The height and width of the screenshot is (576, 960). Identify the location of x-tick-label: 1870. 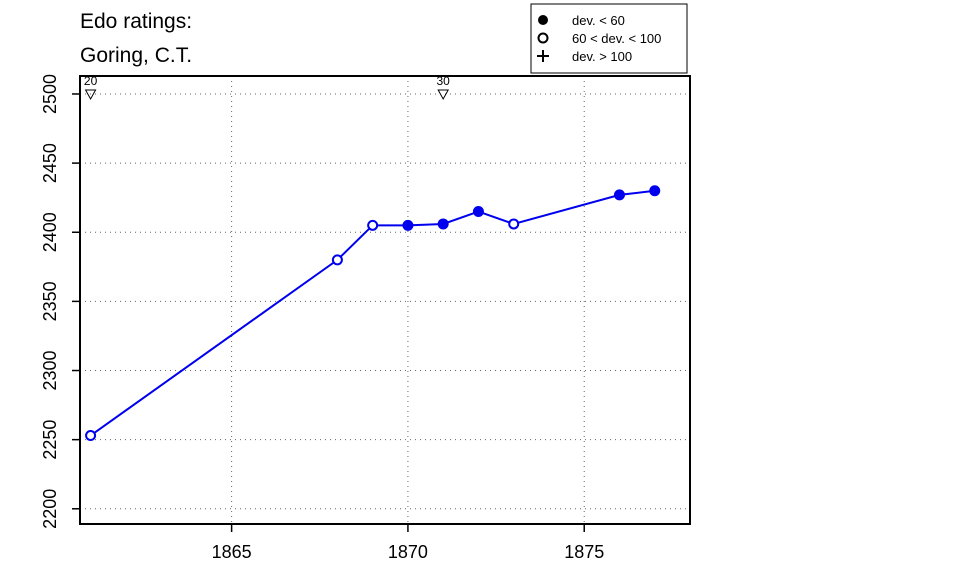
(408, 552).